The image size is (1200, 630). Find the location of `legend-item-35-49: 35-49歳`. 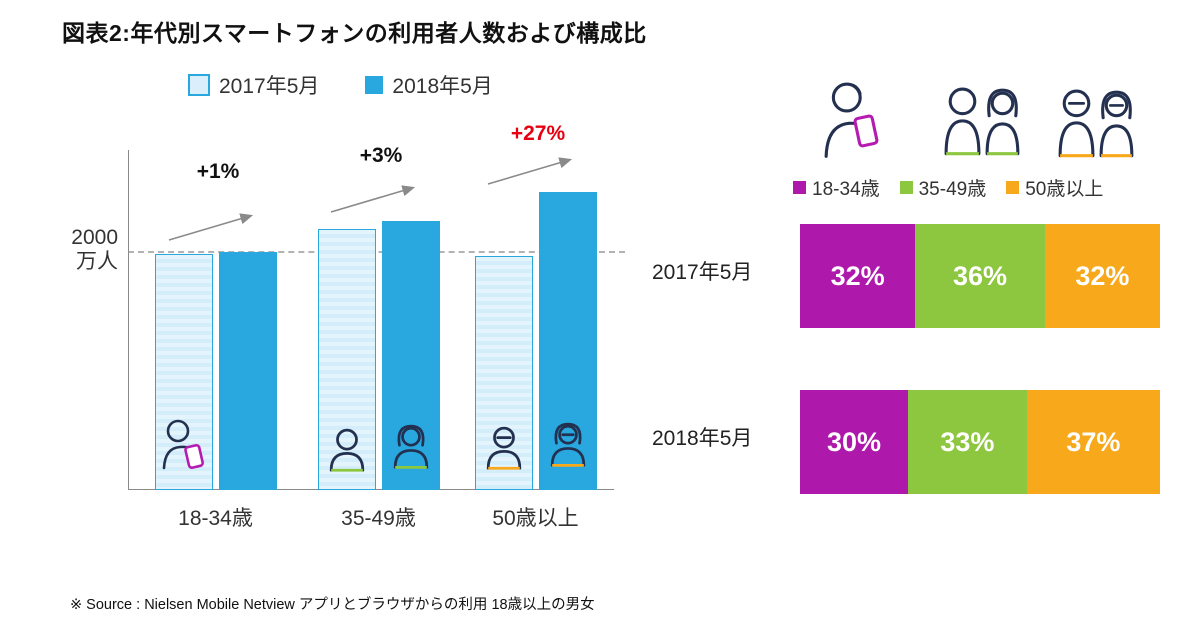

legend-item-35-49: 35-49歳 is located at coordinates (943, 187).